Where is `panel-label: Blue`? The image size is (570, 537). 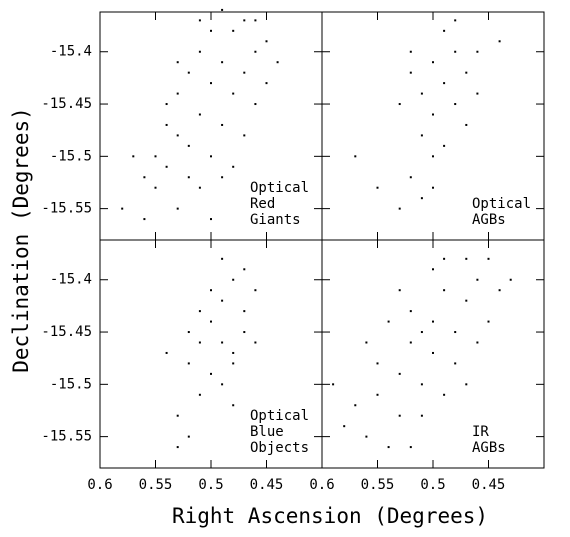
panel-label: Blue is located at coordinates (267, 432).